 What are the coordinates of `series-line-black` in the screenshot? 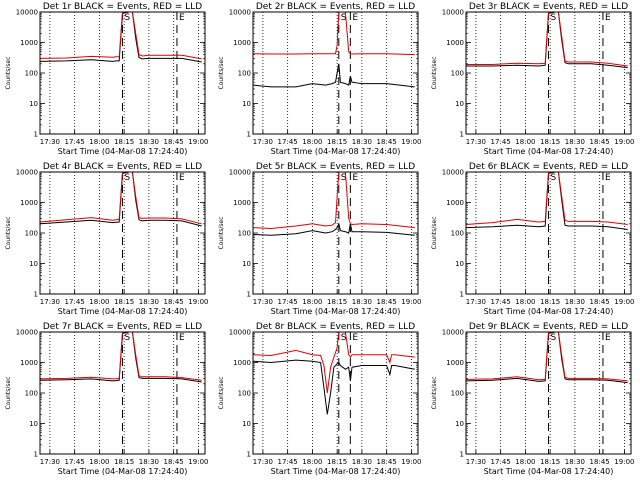 It's located at (333, 229).